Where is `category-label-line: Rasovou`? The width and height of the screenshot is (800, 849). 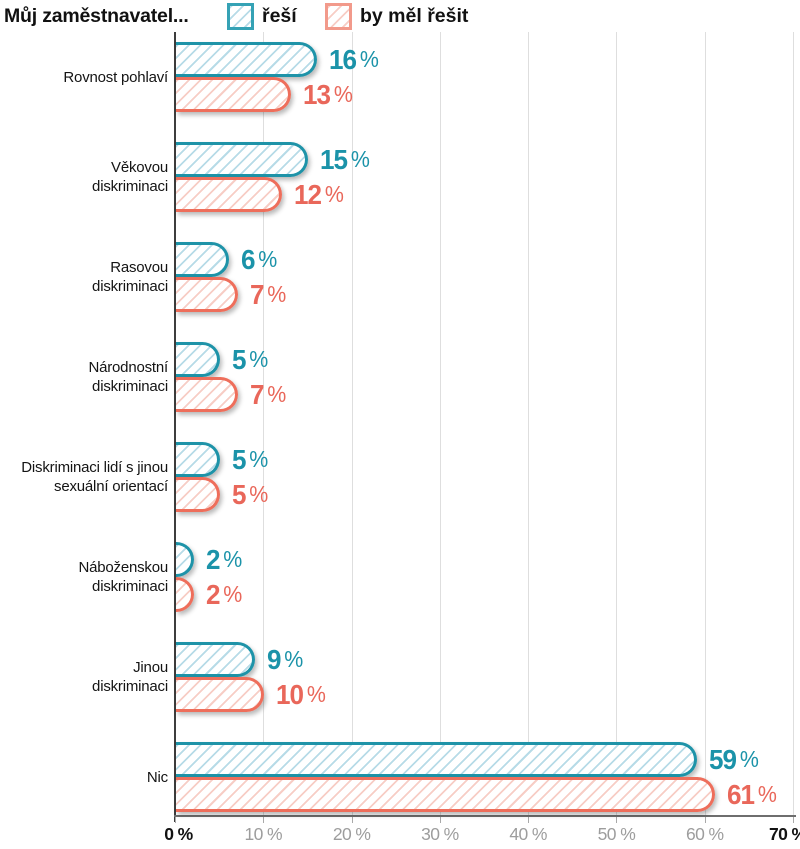 category-label-line: Rasovou is located at coordinates (139, 267).